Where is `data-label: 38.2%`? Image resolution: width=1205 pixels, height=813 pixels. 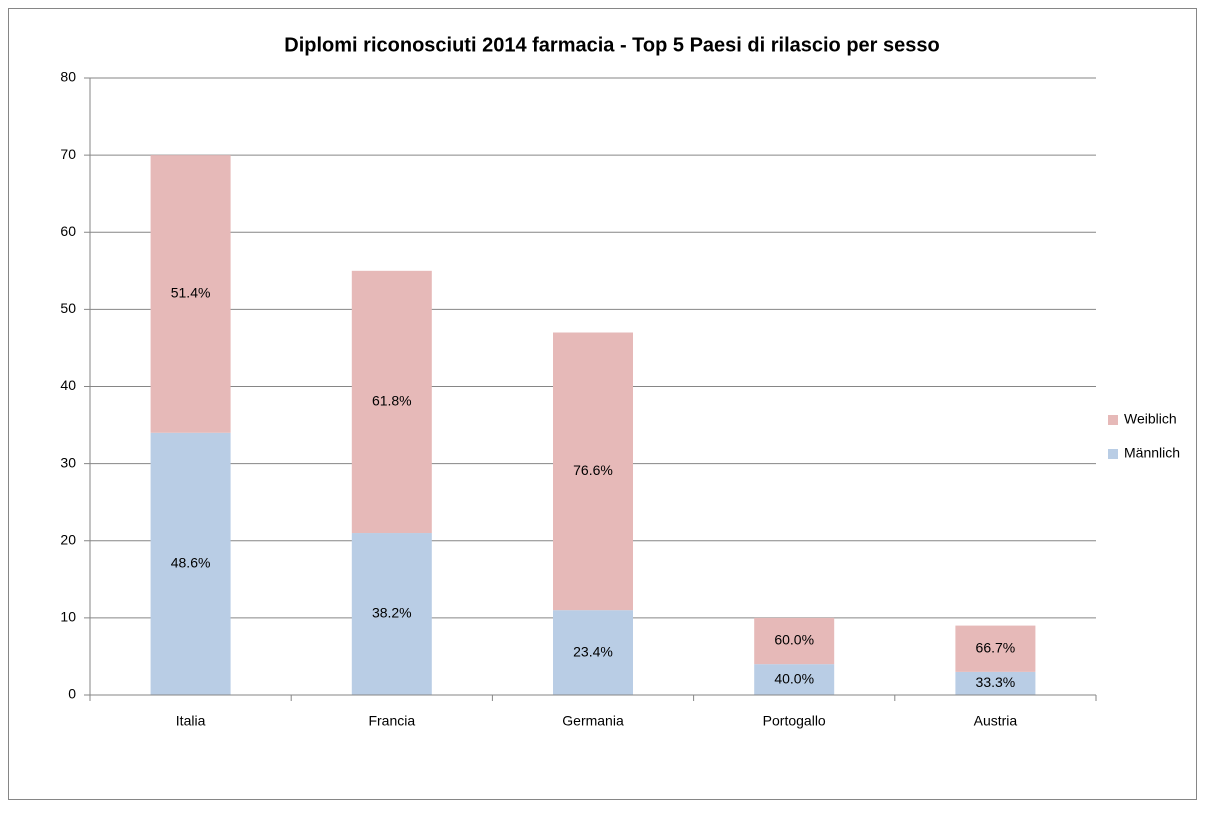
data-label: 38.2% is located at coordinates (392, 613).